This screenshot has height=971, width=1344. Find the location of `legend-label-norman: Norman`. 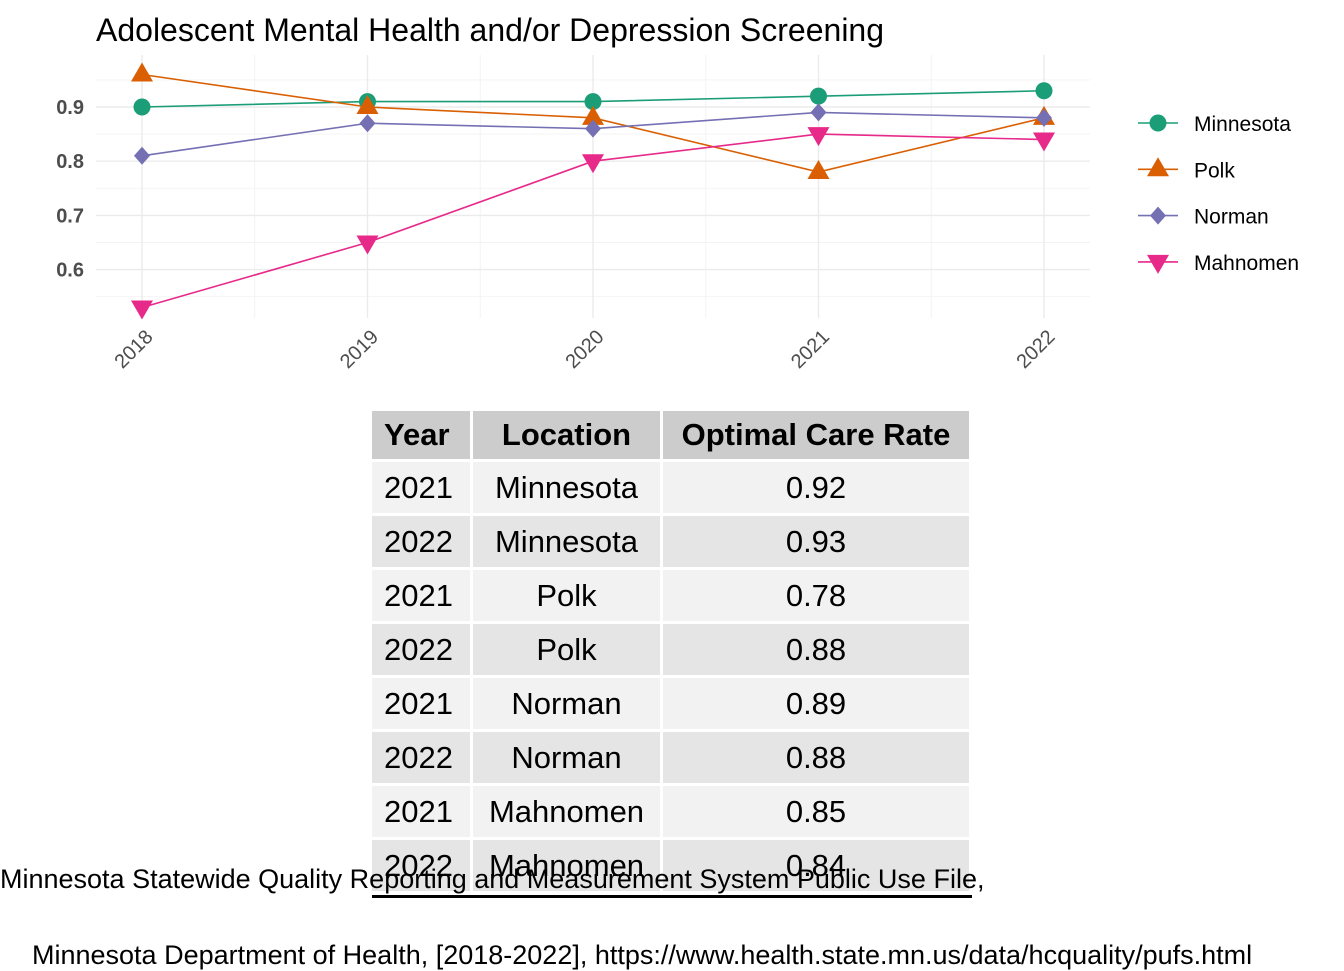

legend-label-norman: Norman is located at coordinates (1231, 217).